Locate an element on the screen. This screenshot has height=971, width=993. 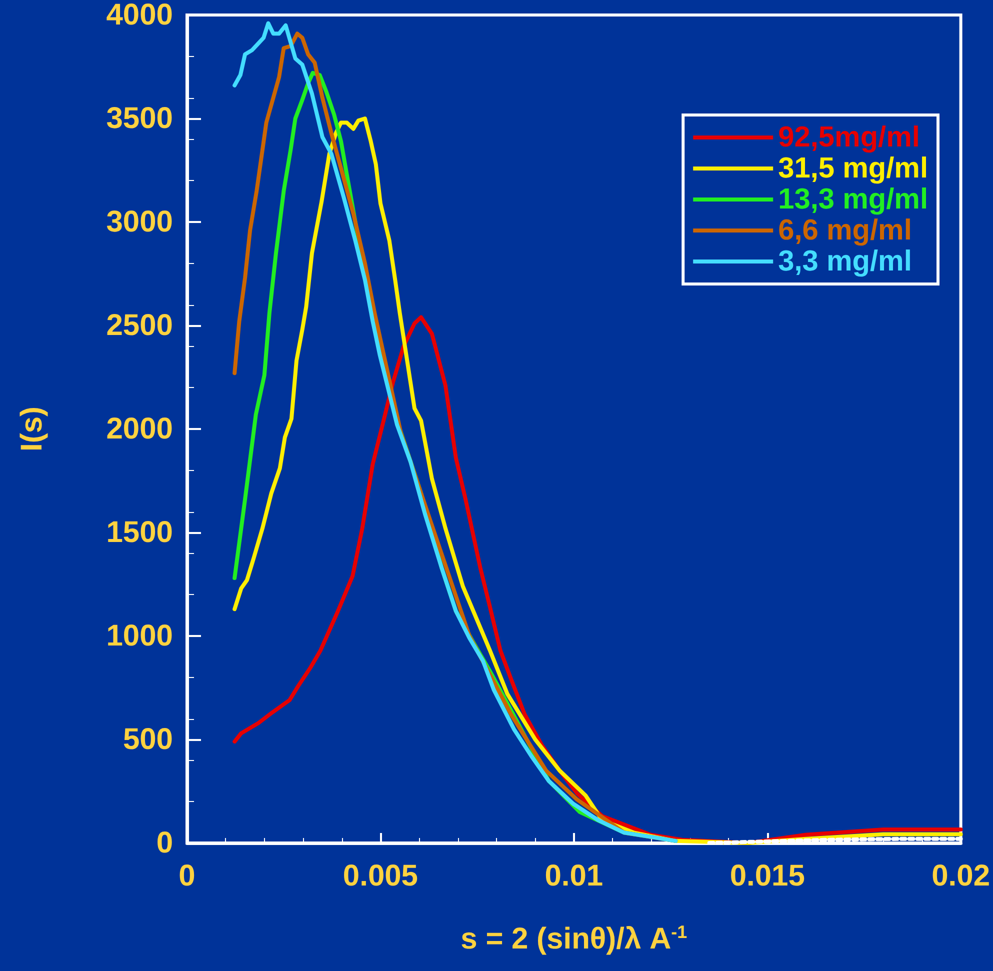
y-tick-label: 1500 is located at coordinates (139, 532).